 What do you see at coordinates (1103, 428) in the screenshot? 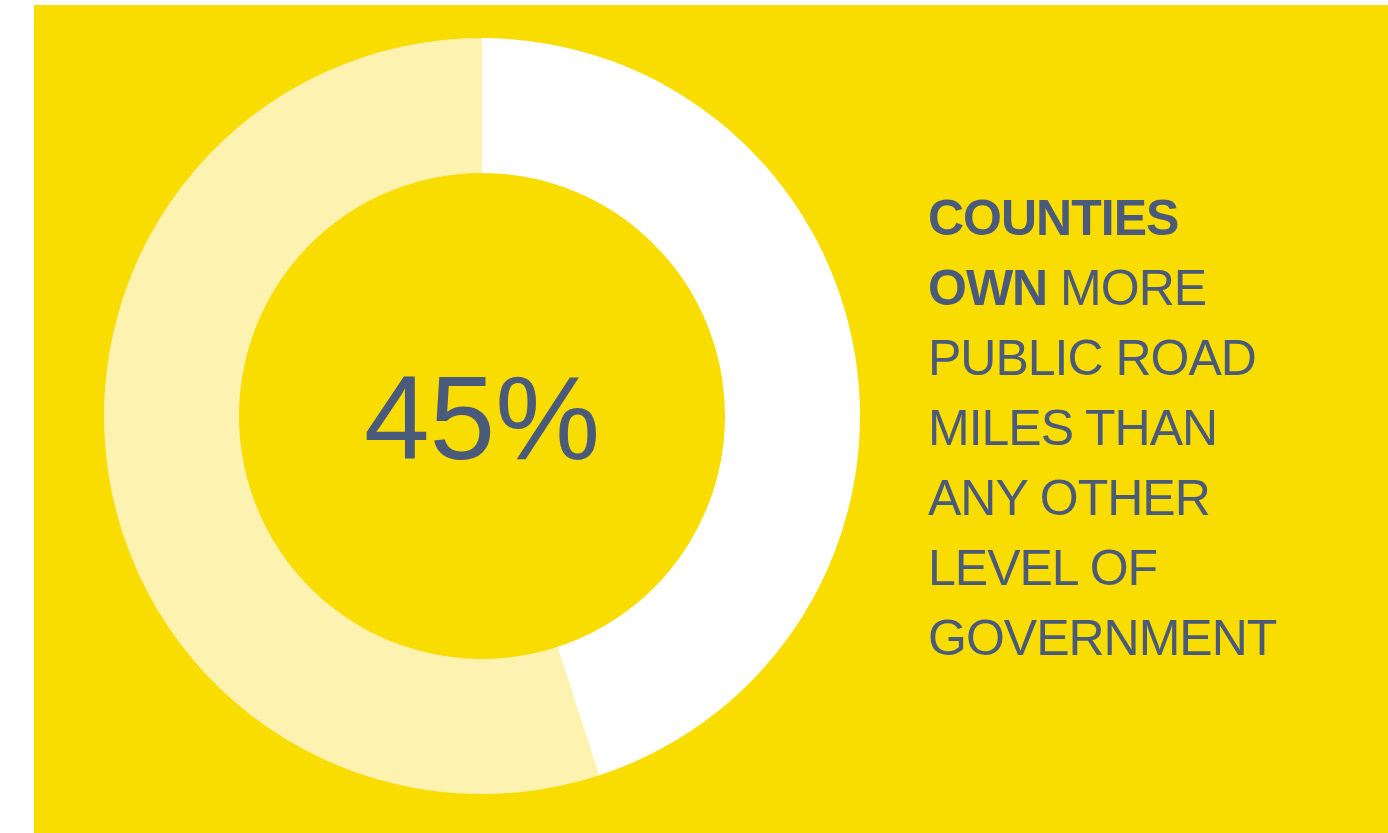
I see `text: COUNTIES OWN MORE PUBLIC ROAD MILES THAN ANY OTHER LEVEL OF GOVERNMENT` at bounding box center [1103, 428].